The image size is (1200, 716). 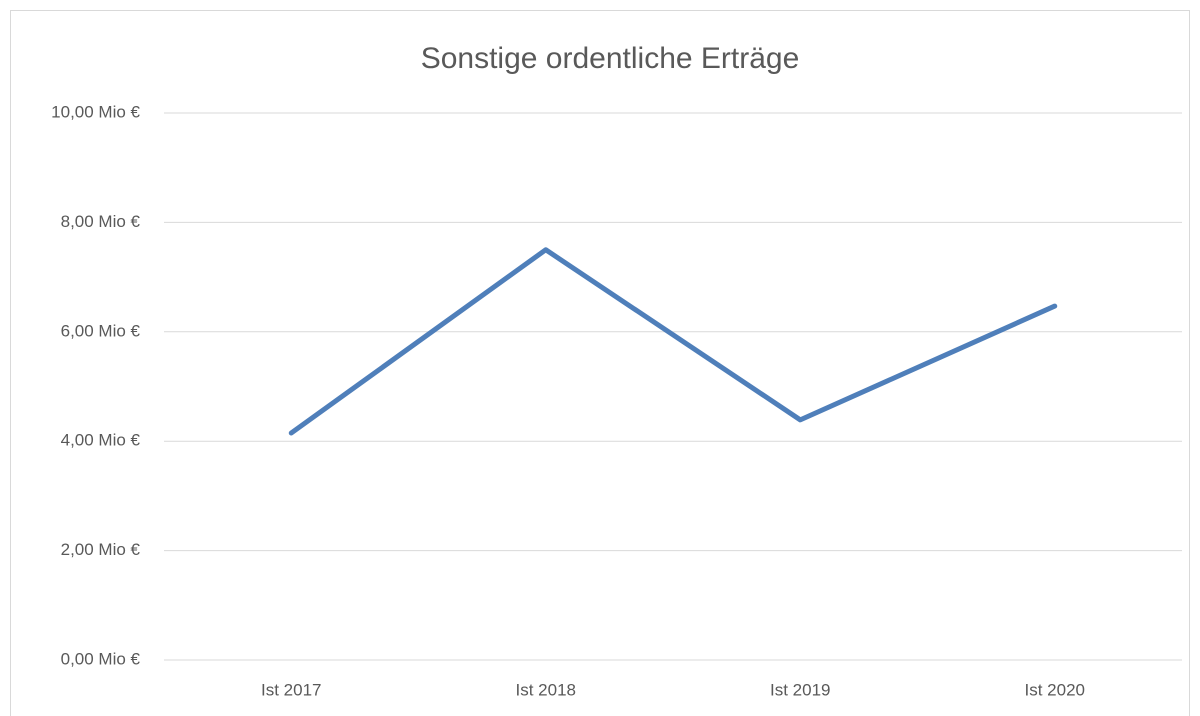 What do you see at coordinates (101, 658) in the screenshot?
I see `y-tick-label: 0,00 Mio €` at bounding box center [101, 658].